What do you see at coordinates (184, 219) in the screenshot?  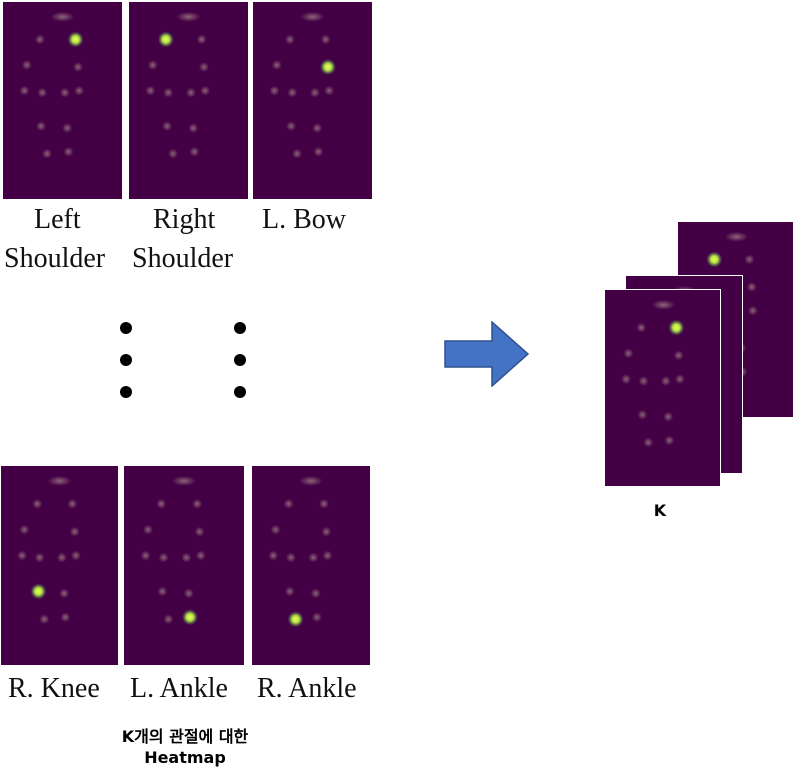 I see `label-right-shoulder-1: Right` at bounding box center [184, 219].